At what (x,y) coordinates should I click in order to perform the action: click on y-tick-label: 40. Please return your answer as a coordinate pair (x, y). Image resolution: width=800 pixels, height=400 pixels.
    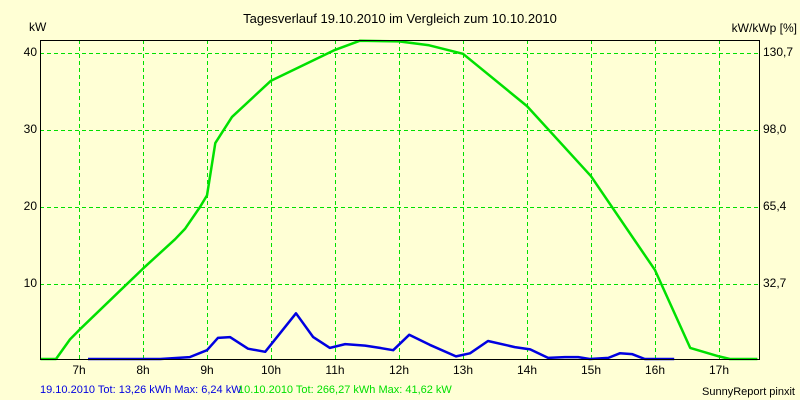
    Looking at the image, I should click on (30, 52).